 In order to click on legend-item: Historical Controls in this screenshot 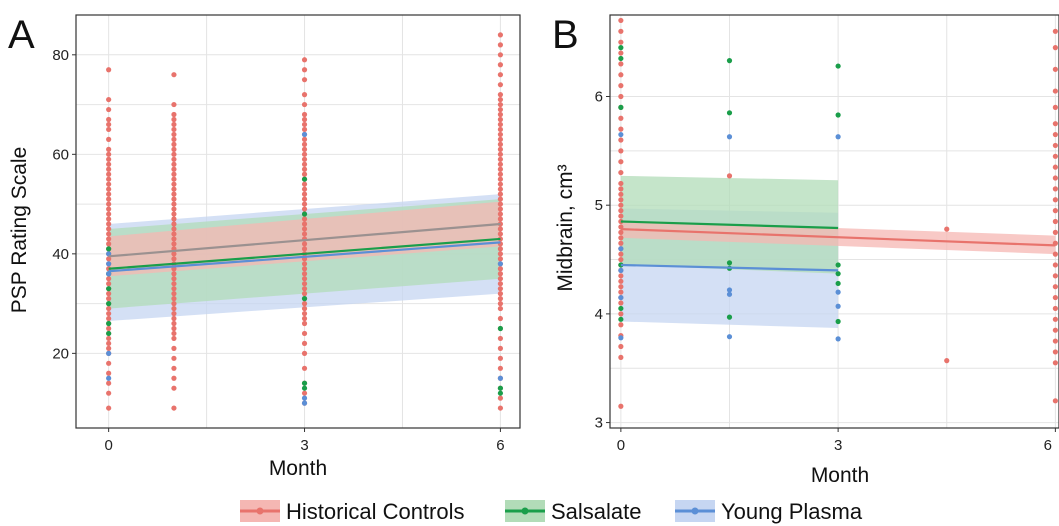, I will do `click(352, 511)`.